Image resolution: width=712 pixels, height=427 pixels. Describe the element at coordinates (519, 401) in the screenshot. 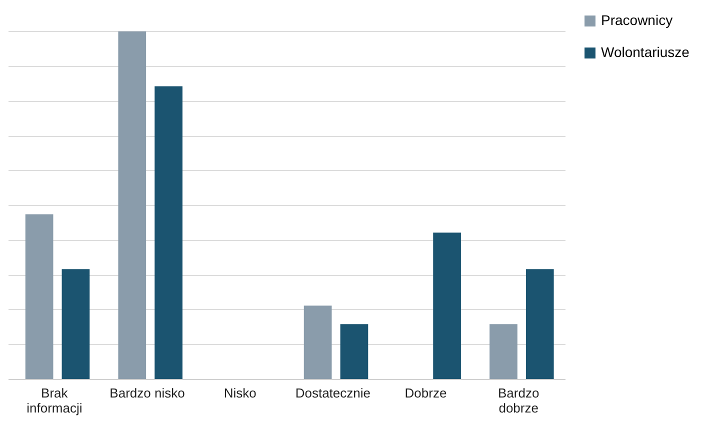

I see `x-tick-label: Bardzo dobrze` at that location.